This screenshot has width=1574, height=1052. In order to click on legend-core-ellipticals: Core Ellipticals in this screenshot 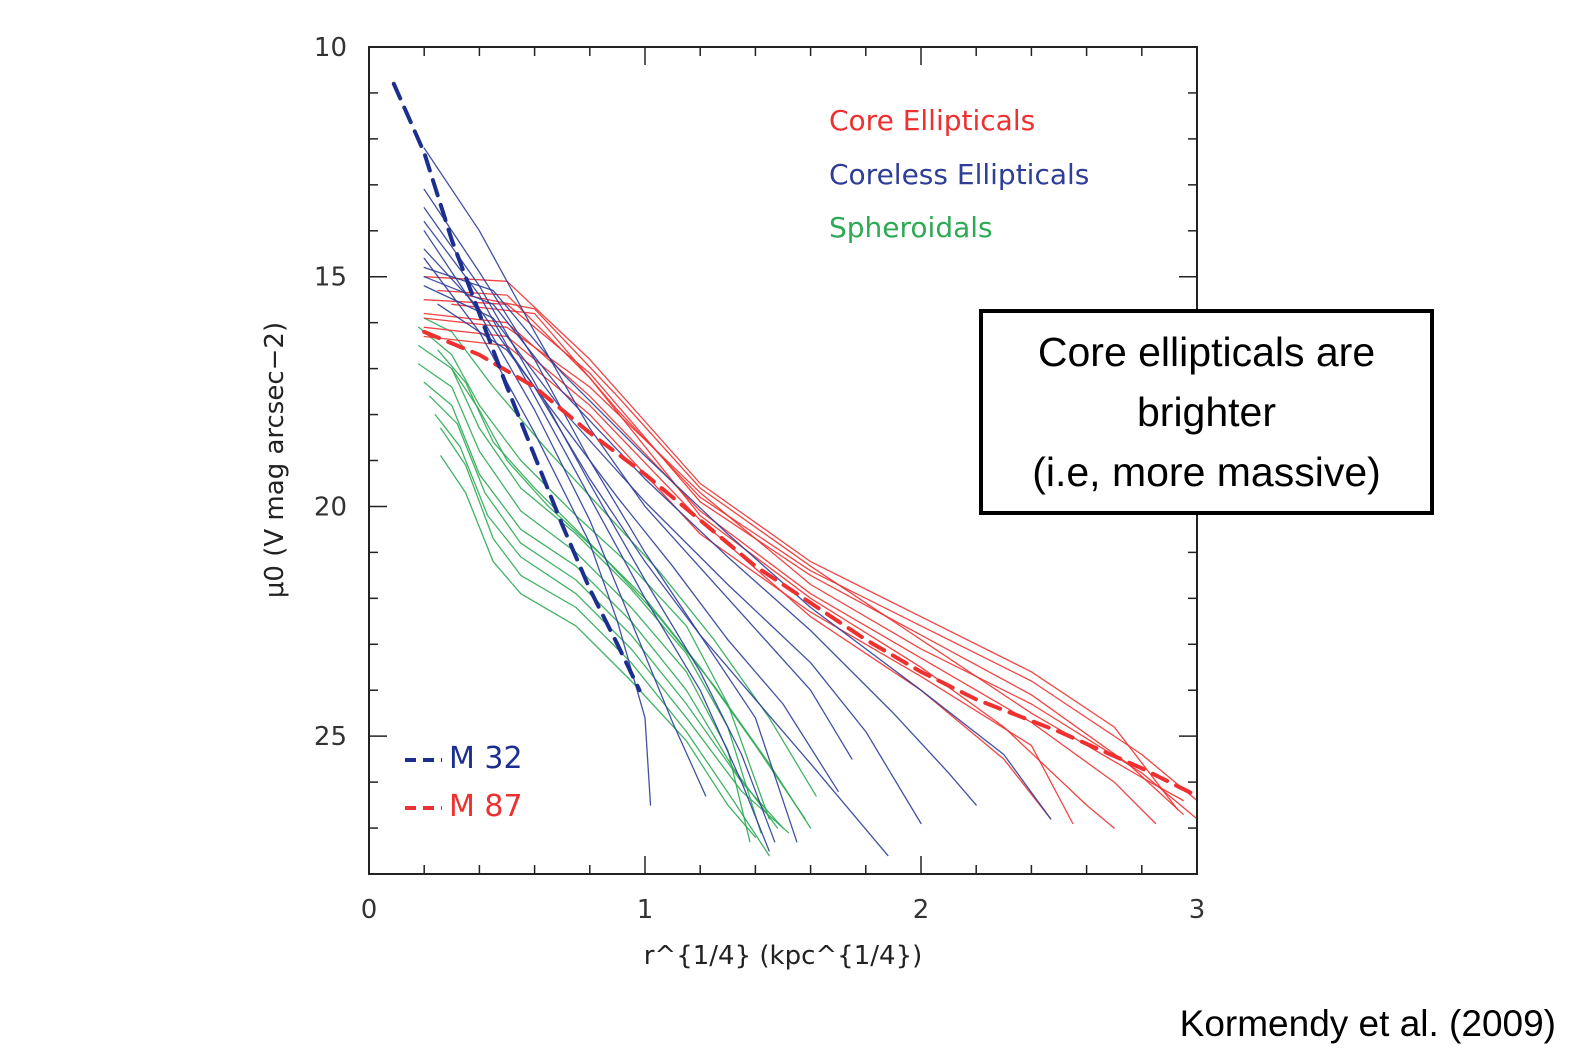, I will do `click(932, 120)`.